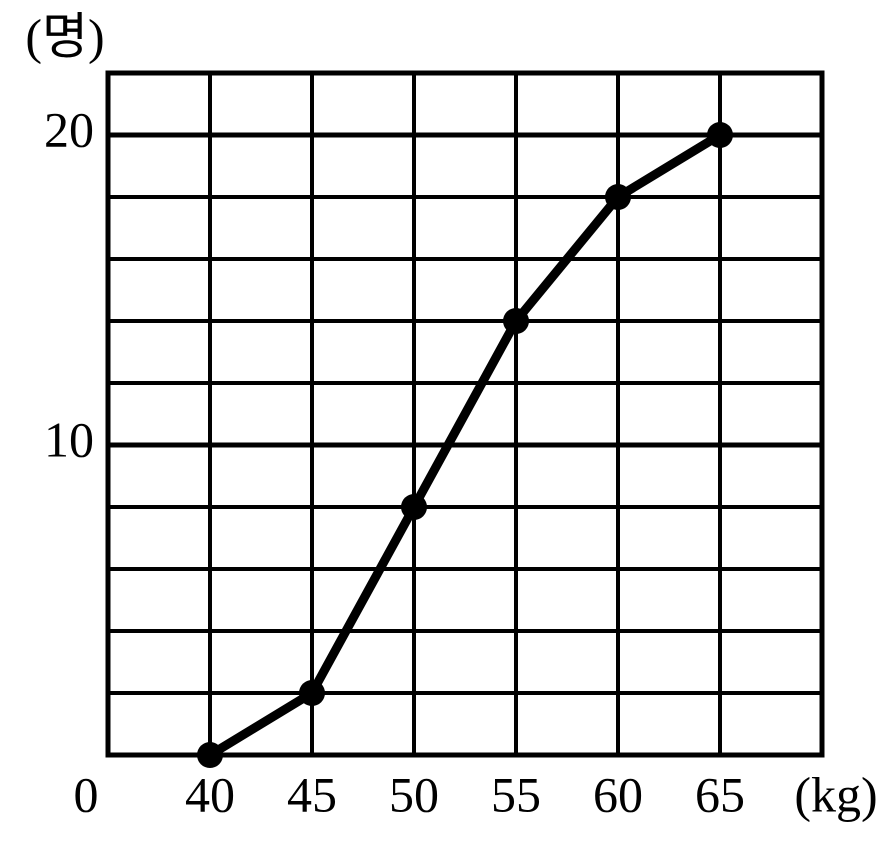  Describe the element at coordinates (414, 794) in the screenshot. I see `x-tick-label: 50` at that location.